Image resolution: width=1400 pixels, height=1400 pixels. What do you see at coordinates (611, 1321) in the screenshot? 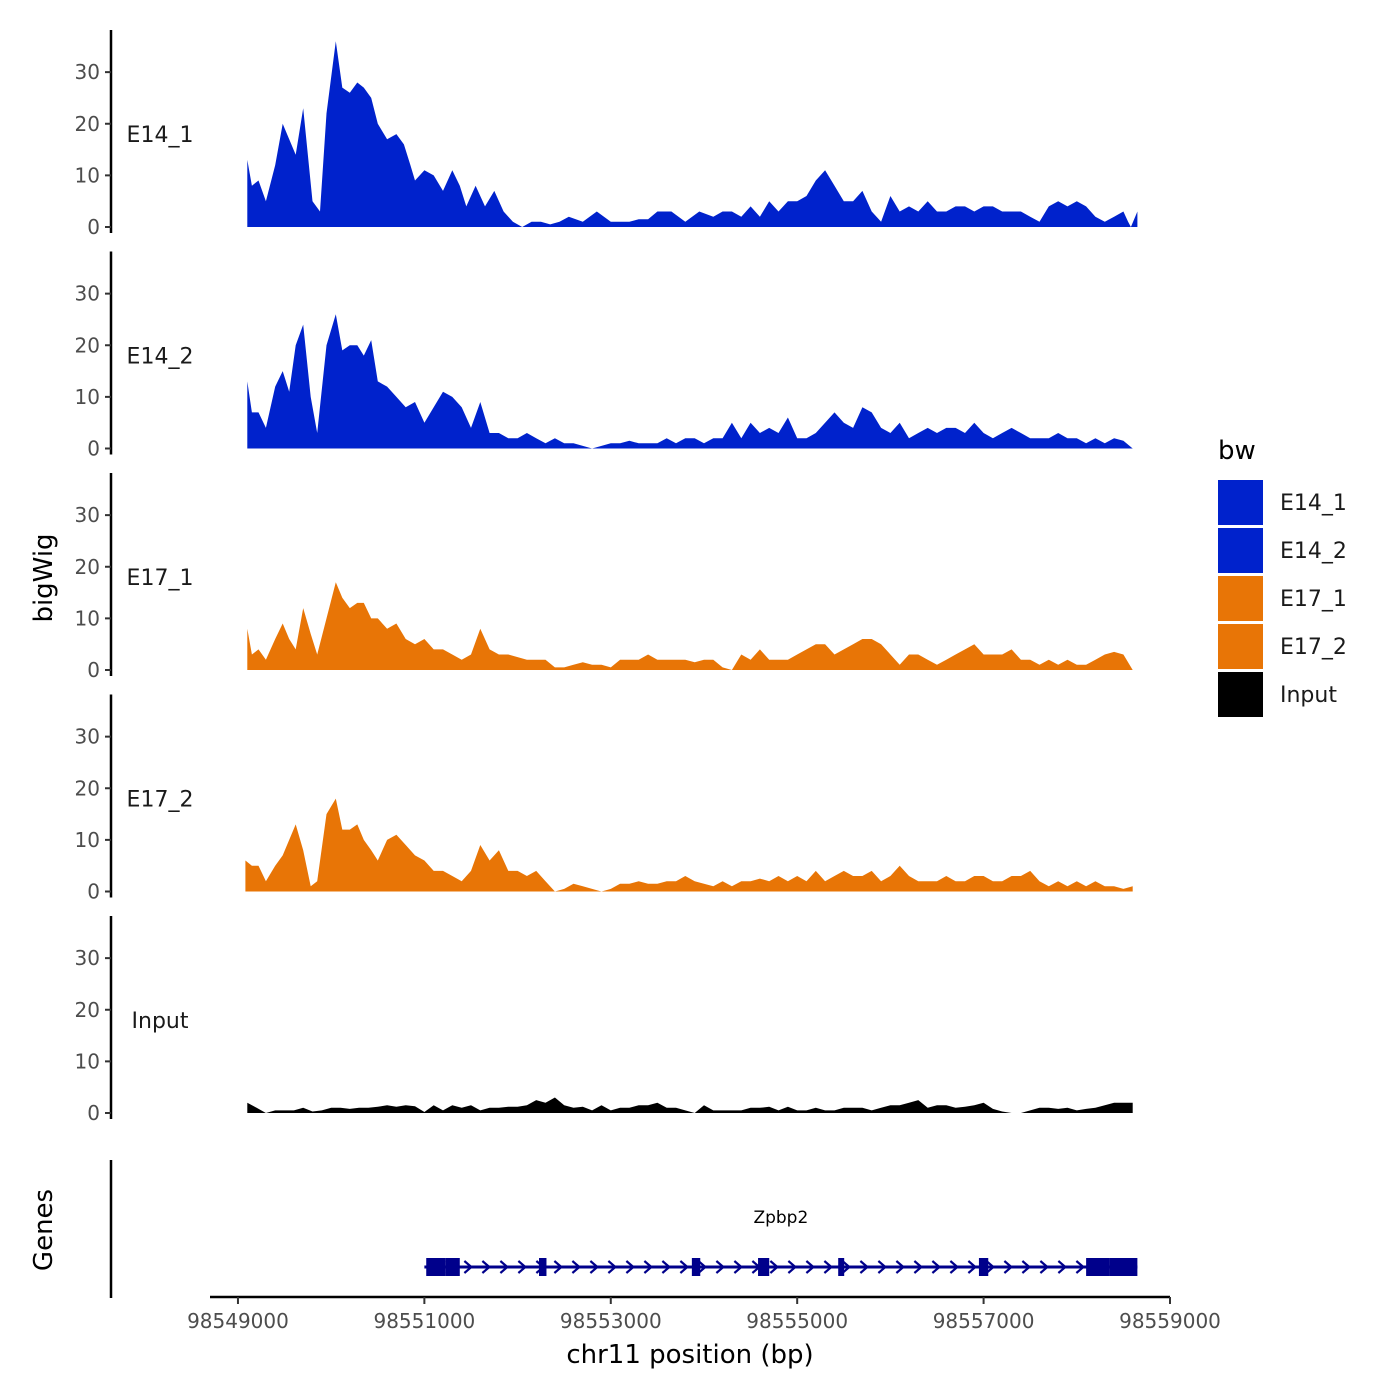
I see `x-tick-label: 98553000` at bounding box center [611, 1321].